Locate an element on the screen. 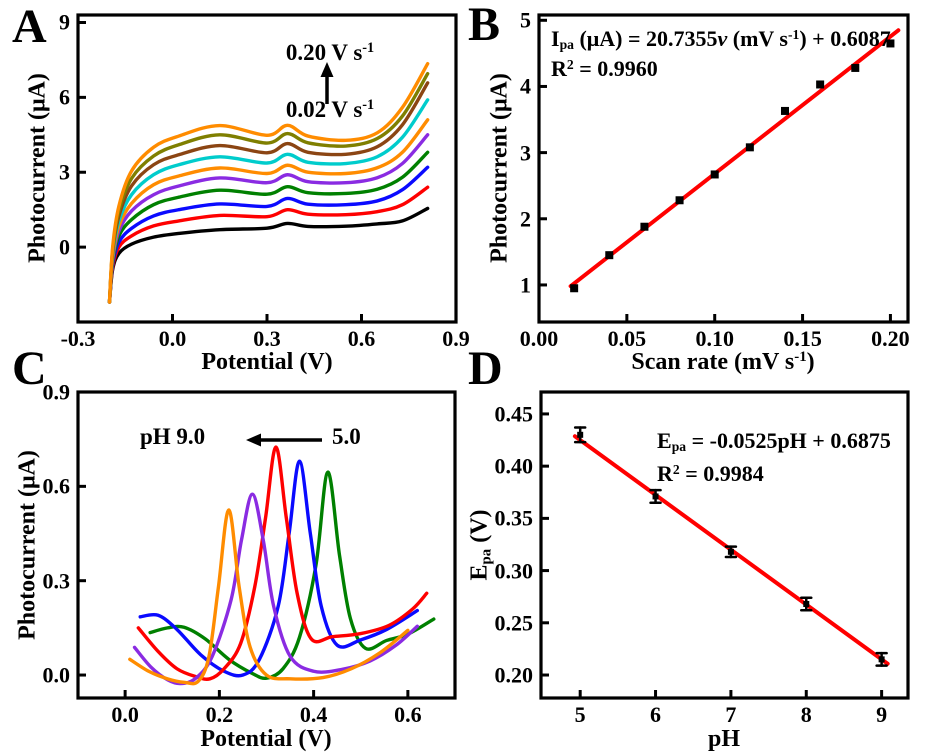  y-tick-label-b: 4 is located at coordinates (525, 86).